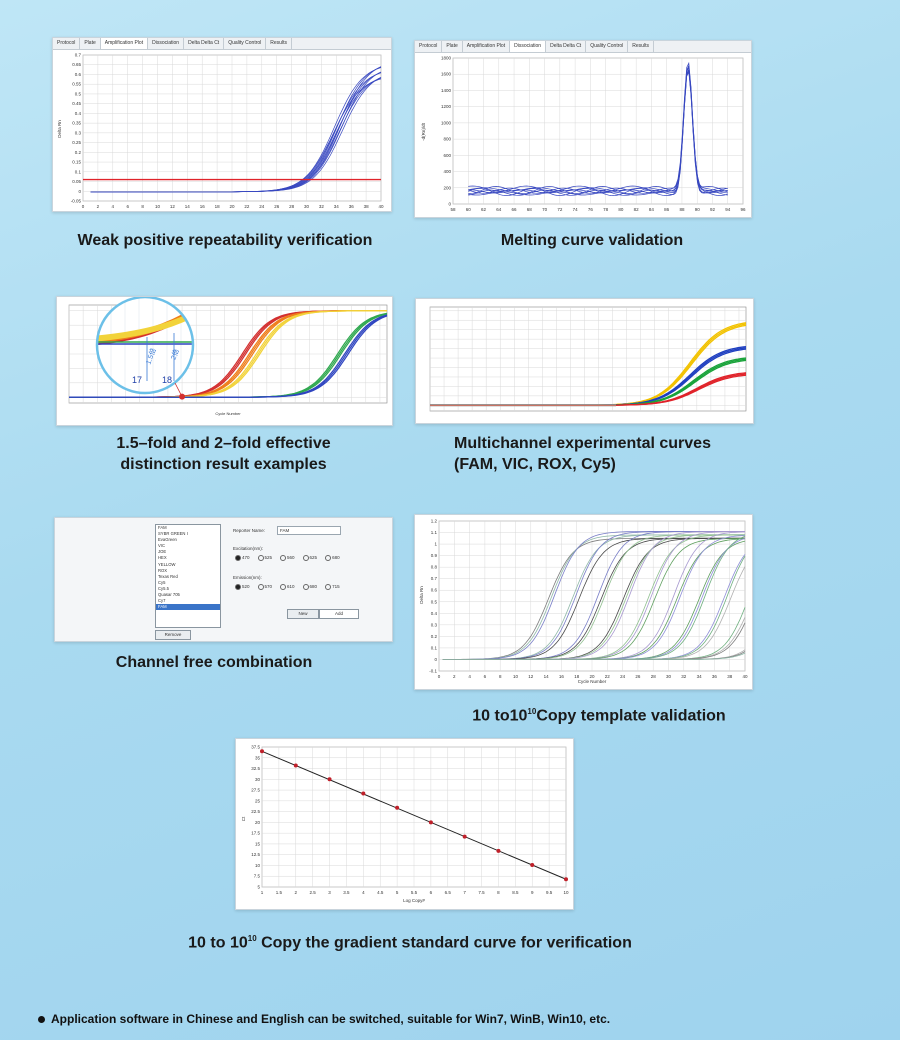 Image resolution: width=900 pixels, height=1040 pixels. What do you see at coordinates (223, 464) in the screenshot?
I see `caption-fold-line2: distinction result examples` at bounding box center [223, 464].